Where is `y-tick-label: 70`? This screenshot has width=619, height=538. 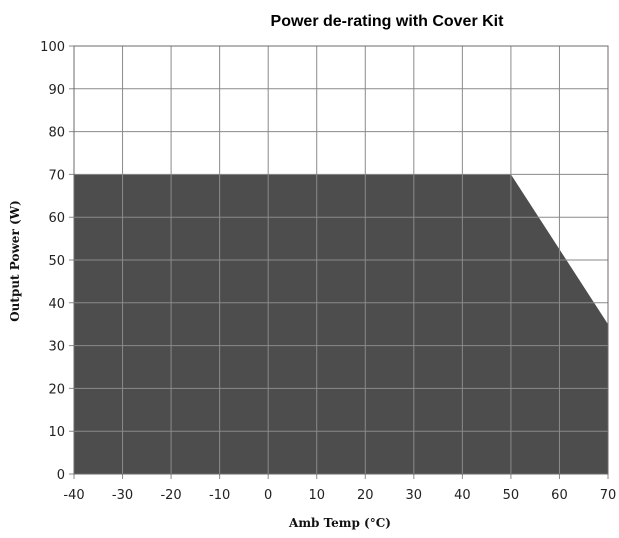
y-tick-label: 70 is located at coordinates (56, 175).